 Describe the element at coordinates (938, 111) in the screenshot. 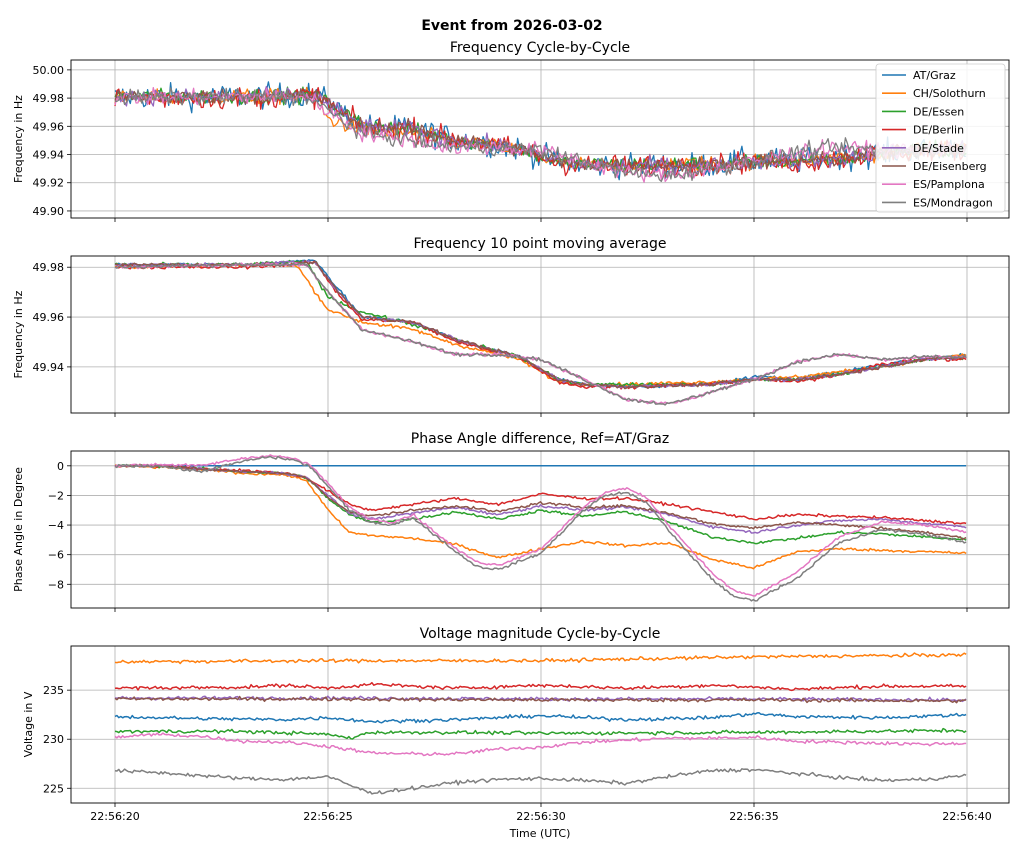

I see `legend-label-de-essen: DE/Essen` at that location.